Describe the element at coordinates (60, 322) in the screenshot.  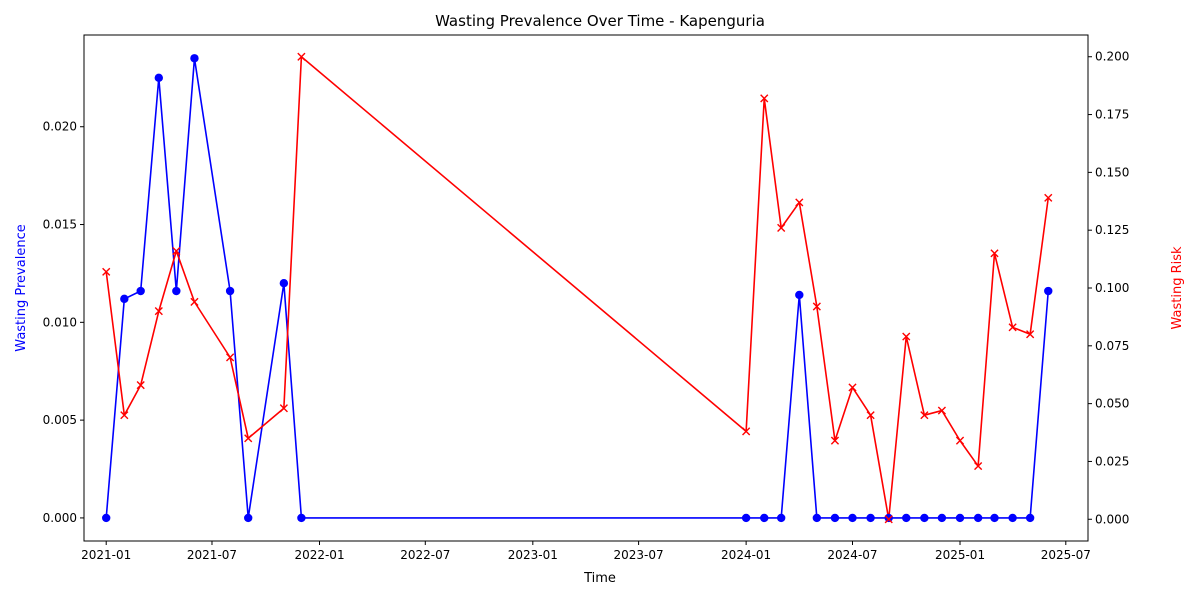
I see `left-y-tick-label: 0.010` at that location.